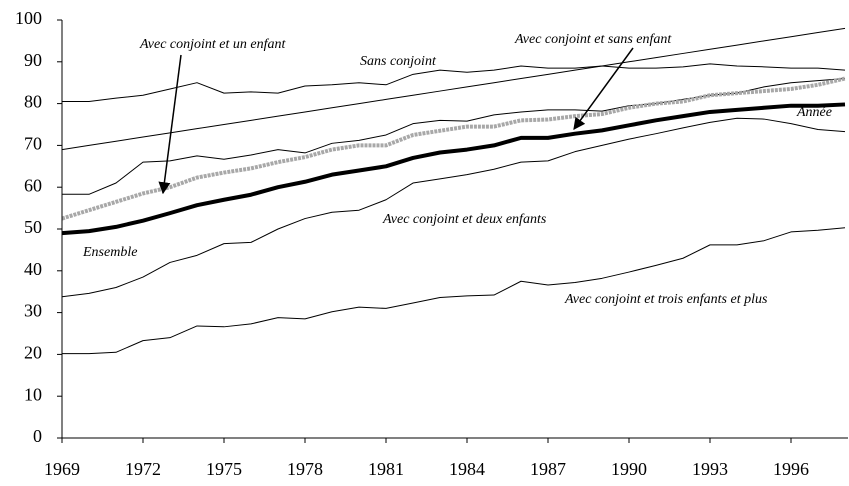 The height and width of the screenshot is (486, 849). I want to click on x-tick-label: 1969, so click(62, 469).